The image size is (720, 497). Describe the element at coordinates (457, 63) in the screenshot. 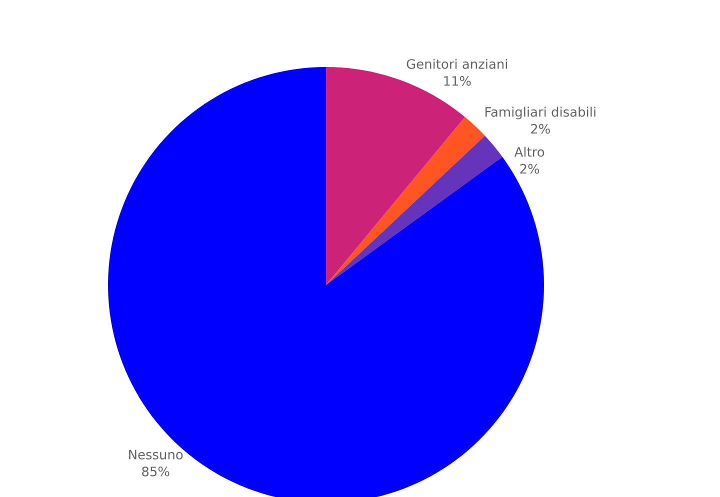

I see `slice-label: Genitori anziani` at that location.